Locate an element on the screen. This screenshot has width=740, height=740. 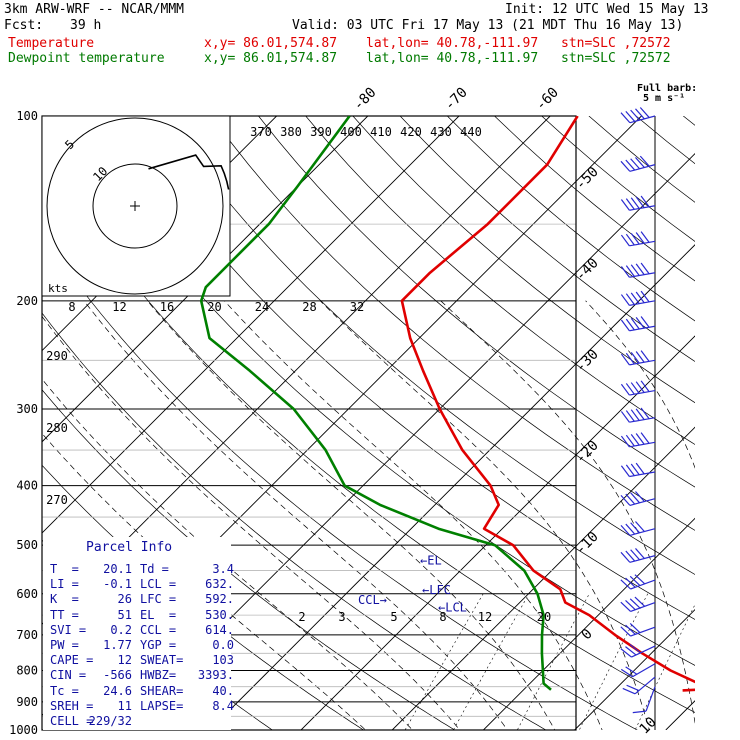
temperature-tick-label: -50 is located at coordinates (587, 178).